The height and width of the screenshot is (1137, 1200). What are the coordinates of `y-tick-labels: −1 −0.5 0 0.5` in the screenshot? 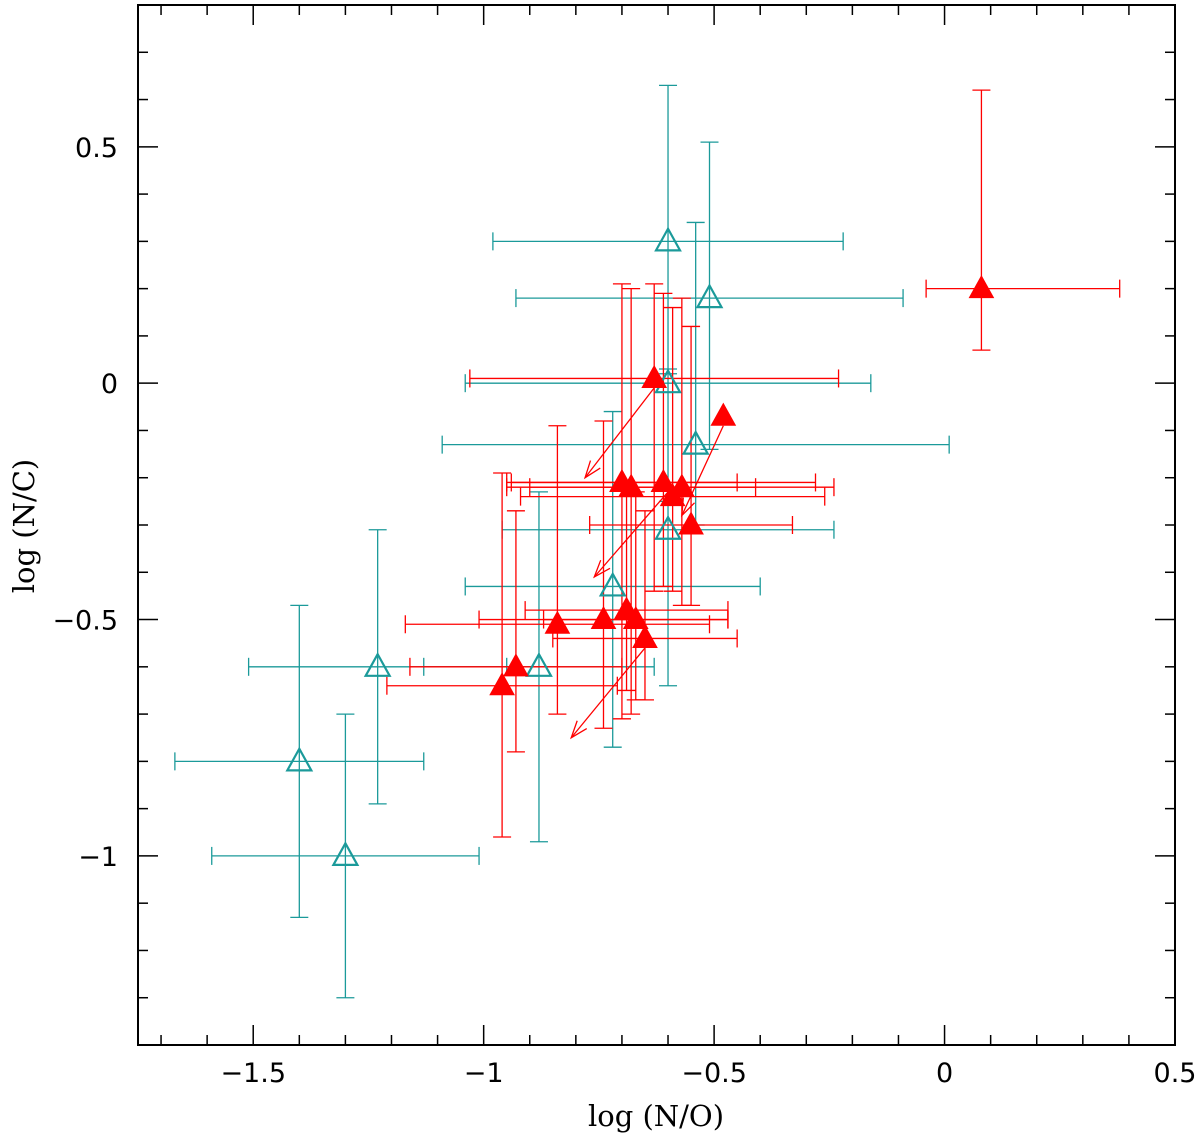 It's located at (85, 503).